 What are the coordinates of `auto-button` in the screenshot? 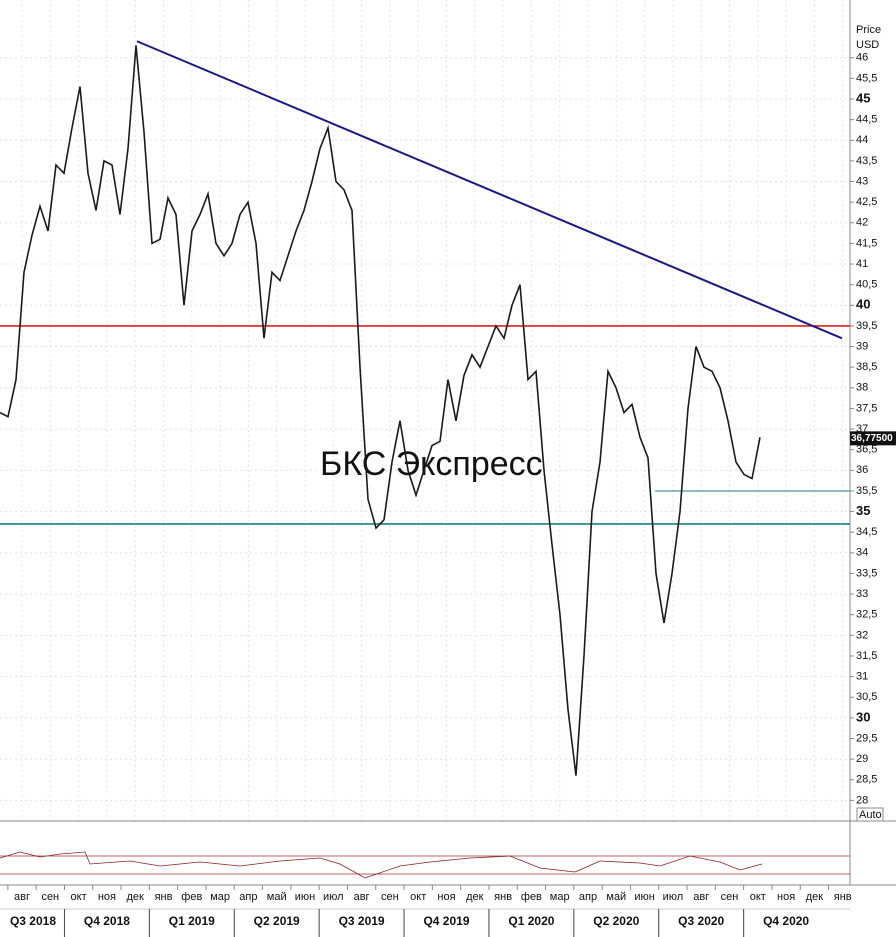 It's located at (870, 814).